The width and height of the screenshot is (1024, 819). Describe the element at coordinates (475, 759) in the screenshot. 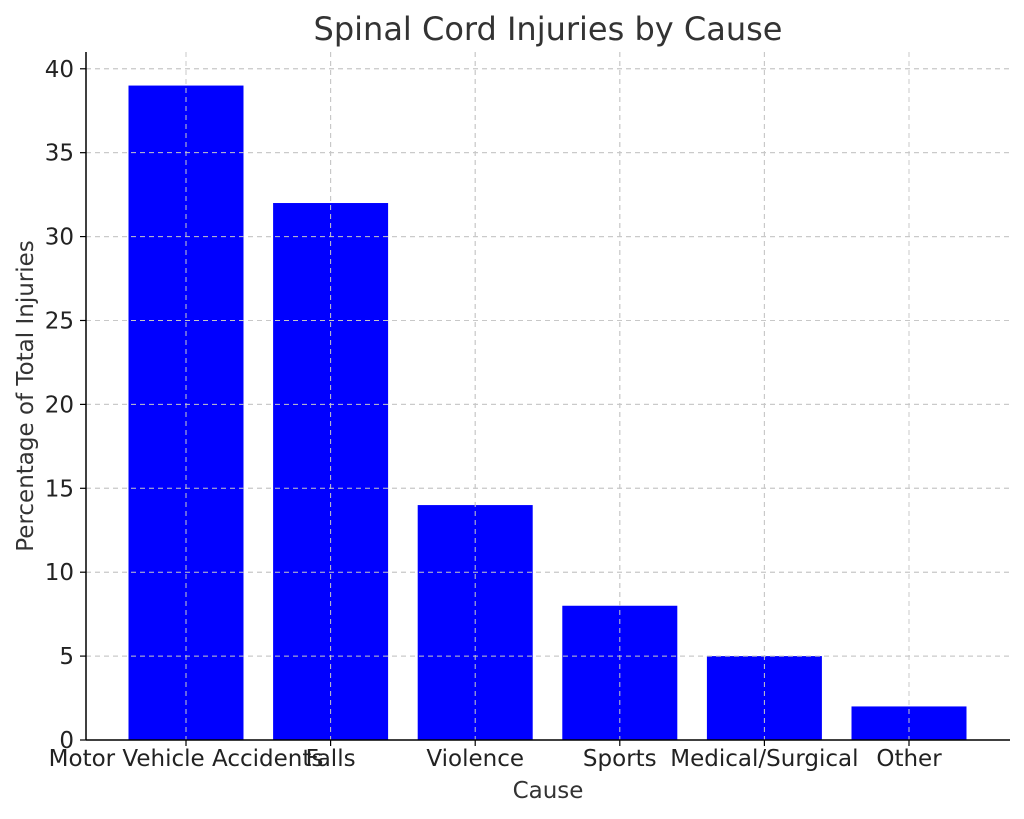

I see `x-tick-label: Violence` at that location.